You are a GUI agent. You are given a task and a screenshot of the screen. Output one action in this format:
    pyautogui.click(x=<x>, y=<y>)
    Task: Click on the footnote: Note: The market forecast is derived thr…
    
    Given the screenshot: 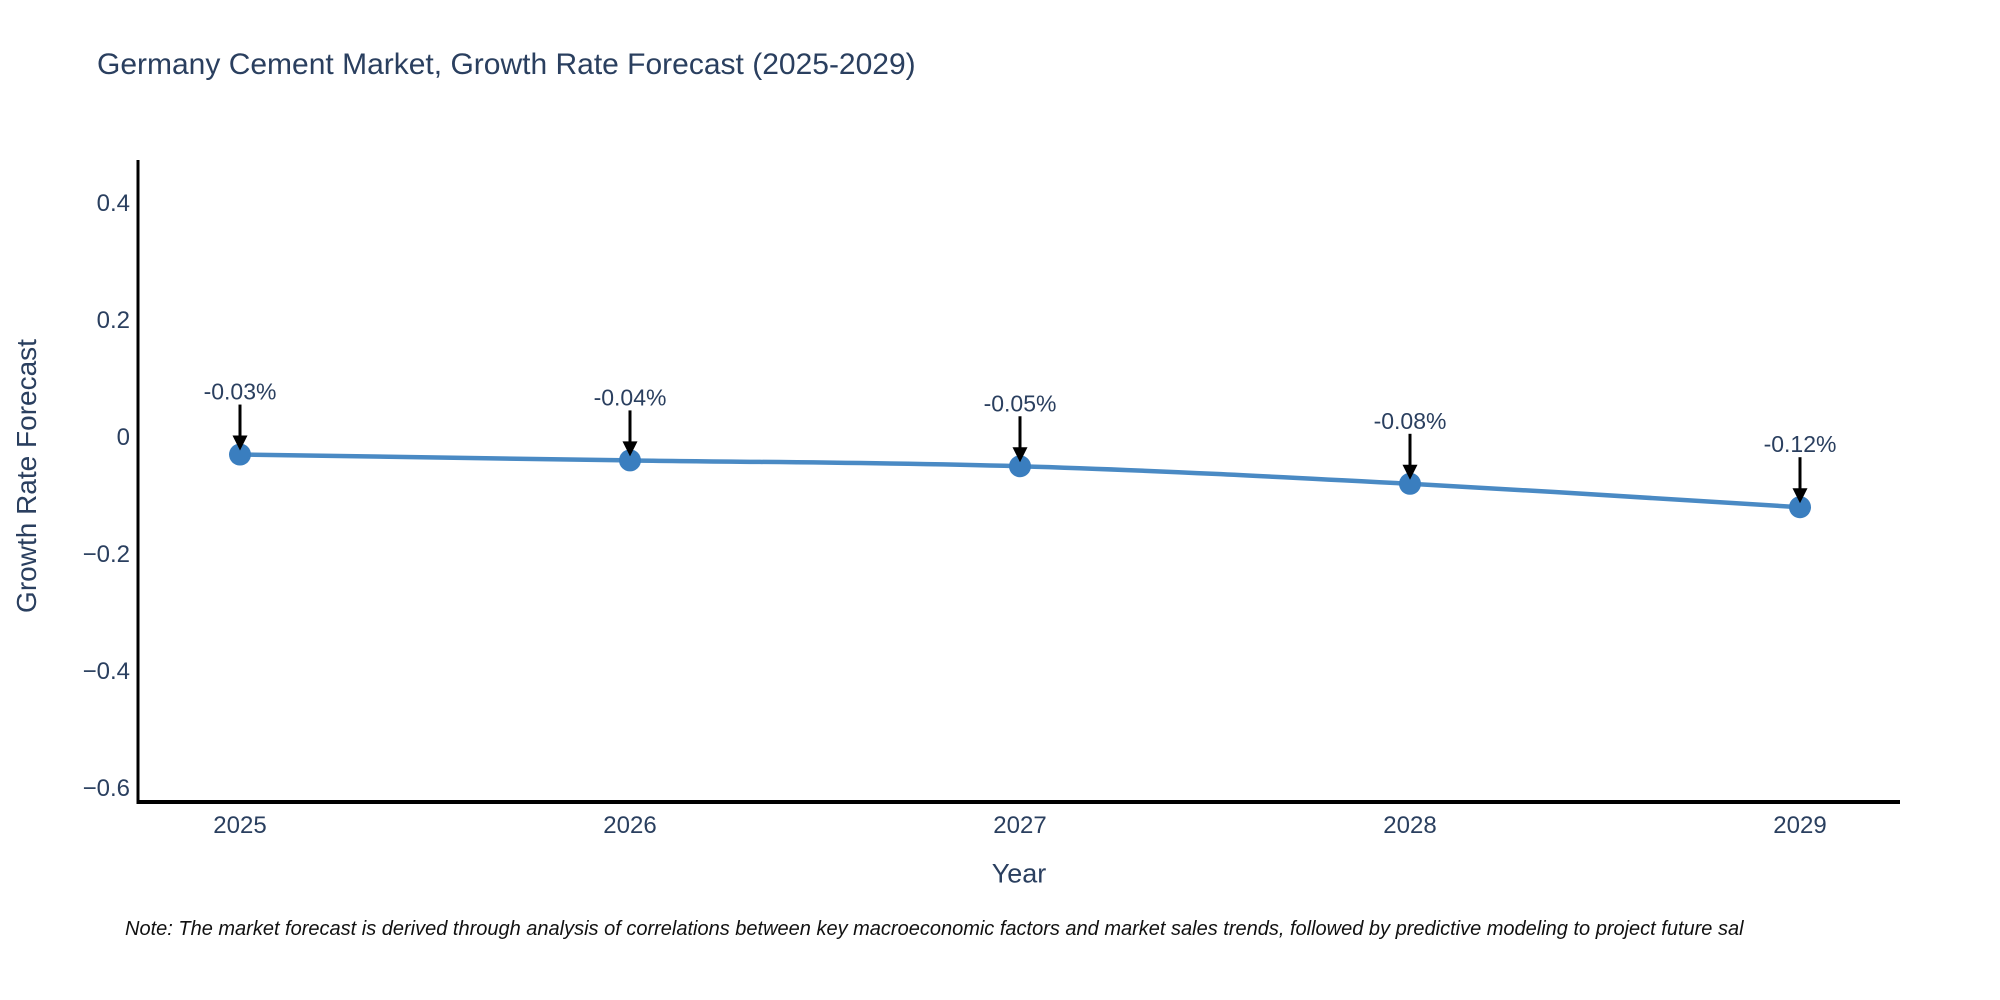 What is the action you would take?
    pyautogui.click(x=934, y=929)
    